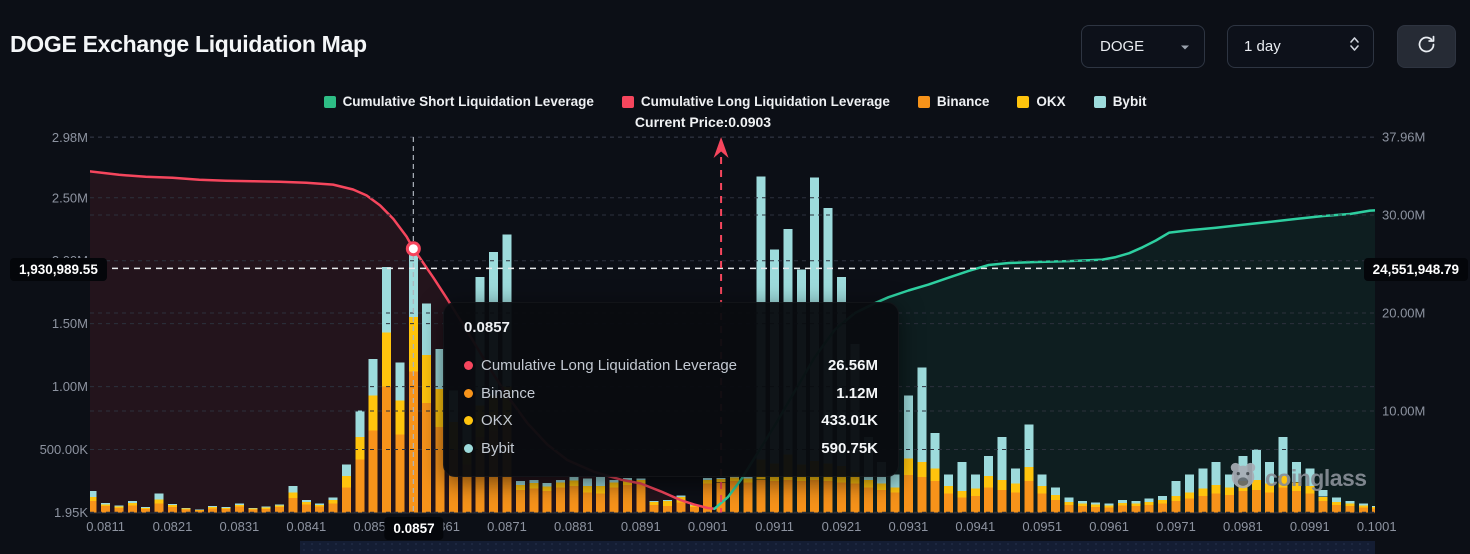  What do you see at coordinates (1176, 526) in the screenshot?
I see `svg-text: 0.0971` at bounding box center [1176, 526].